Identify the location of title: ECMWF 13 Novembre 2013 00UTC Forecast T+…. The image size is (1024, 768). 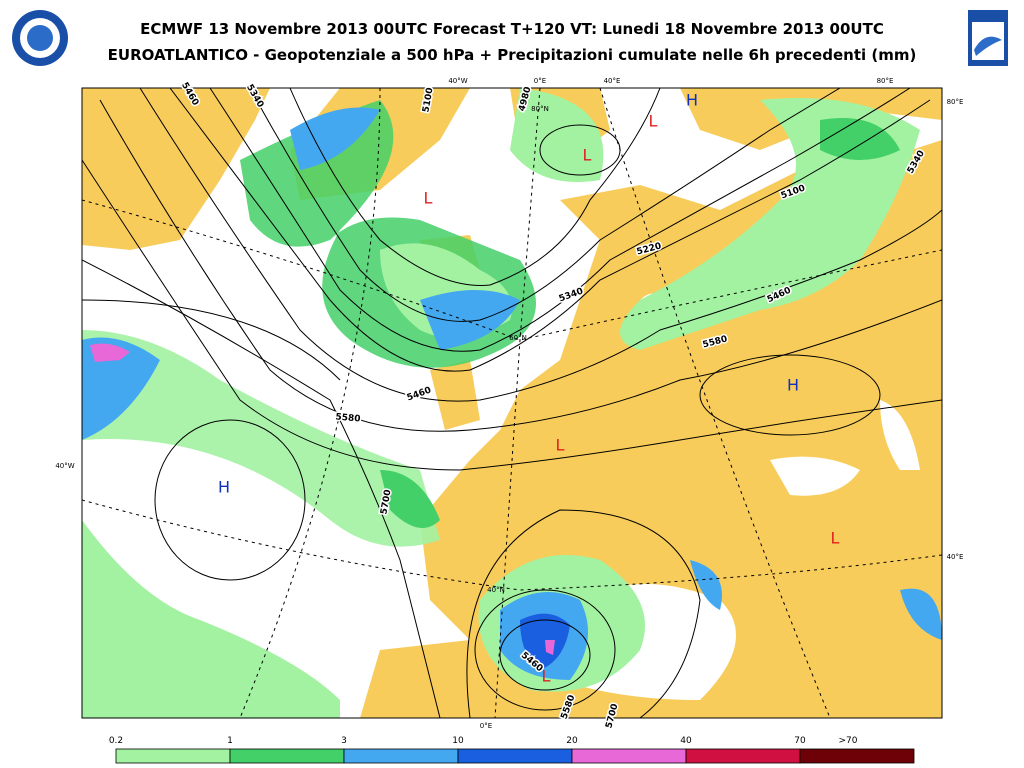
(512, 29).